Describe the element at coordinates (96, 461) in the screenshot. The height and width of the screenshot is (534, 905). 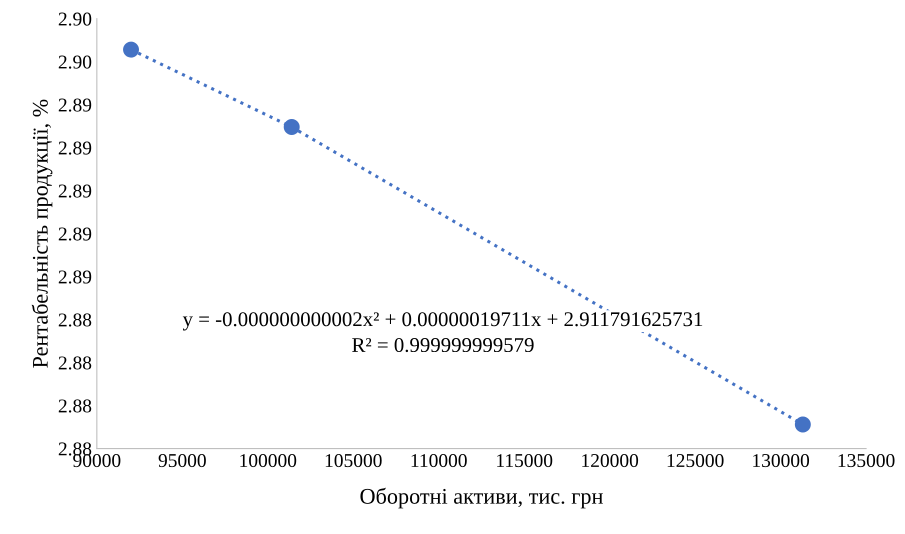
I see `x-tick-label: 90000` at that location.